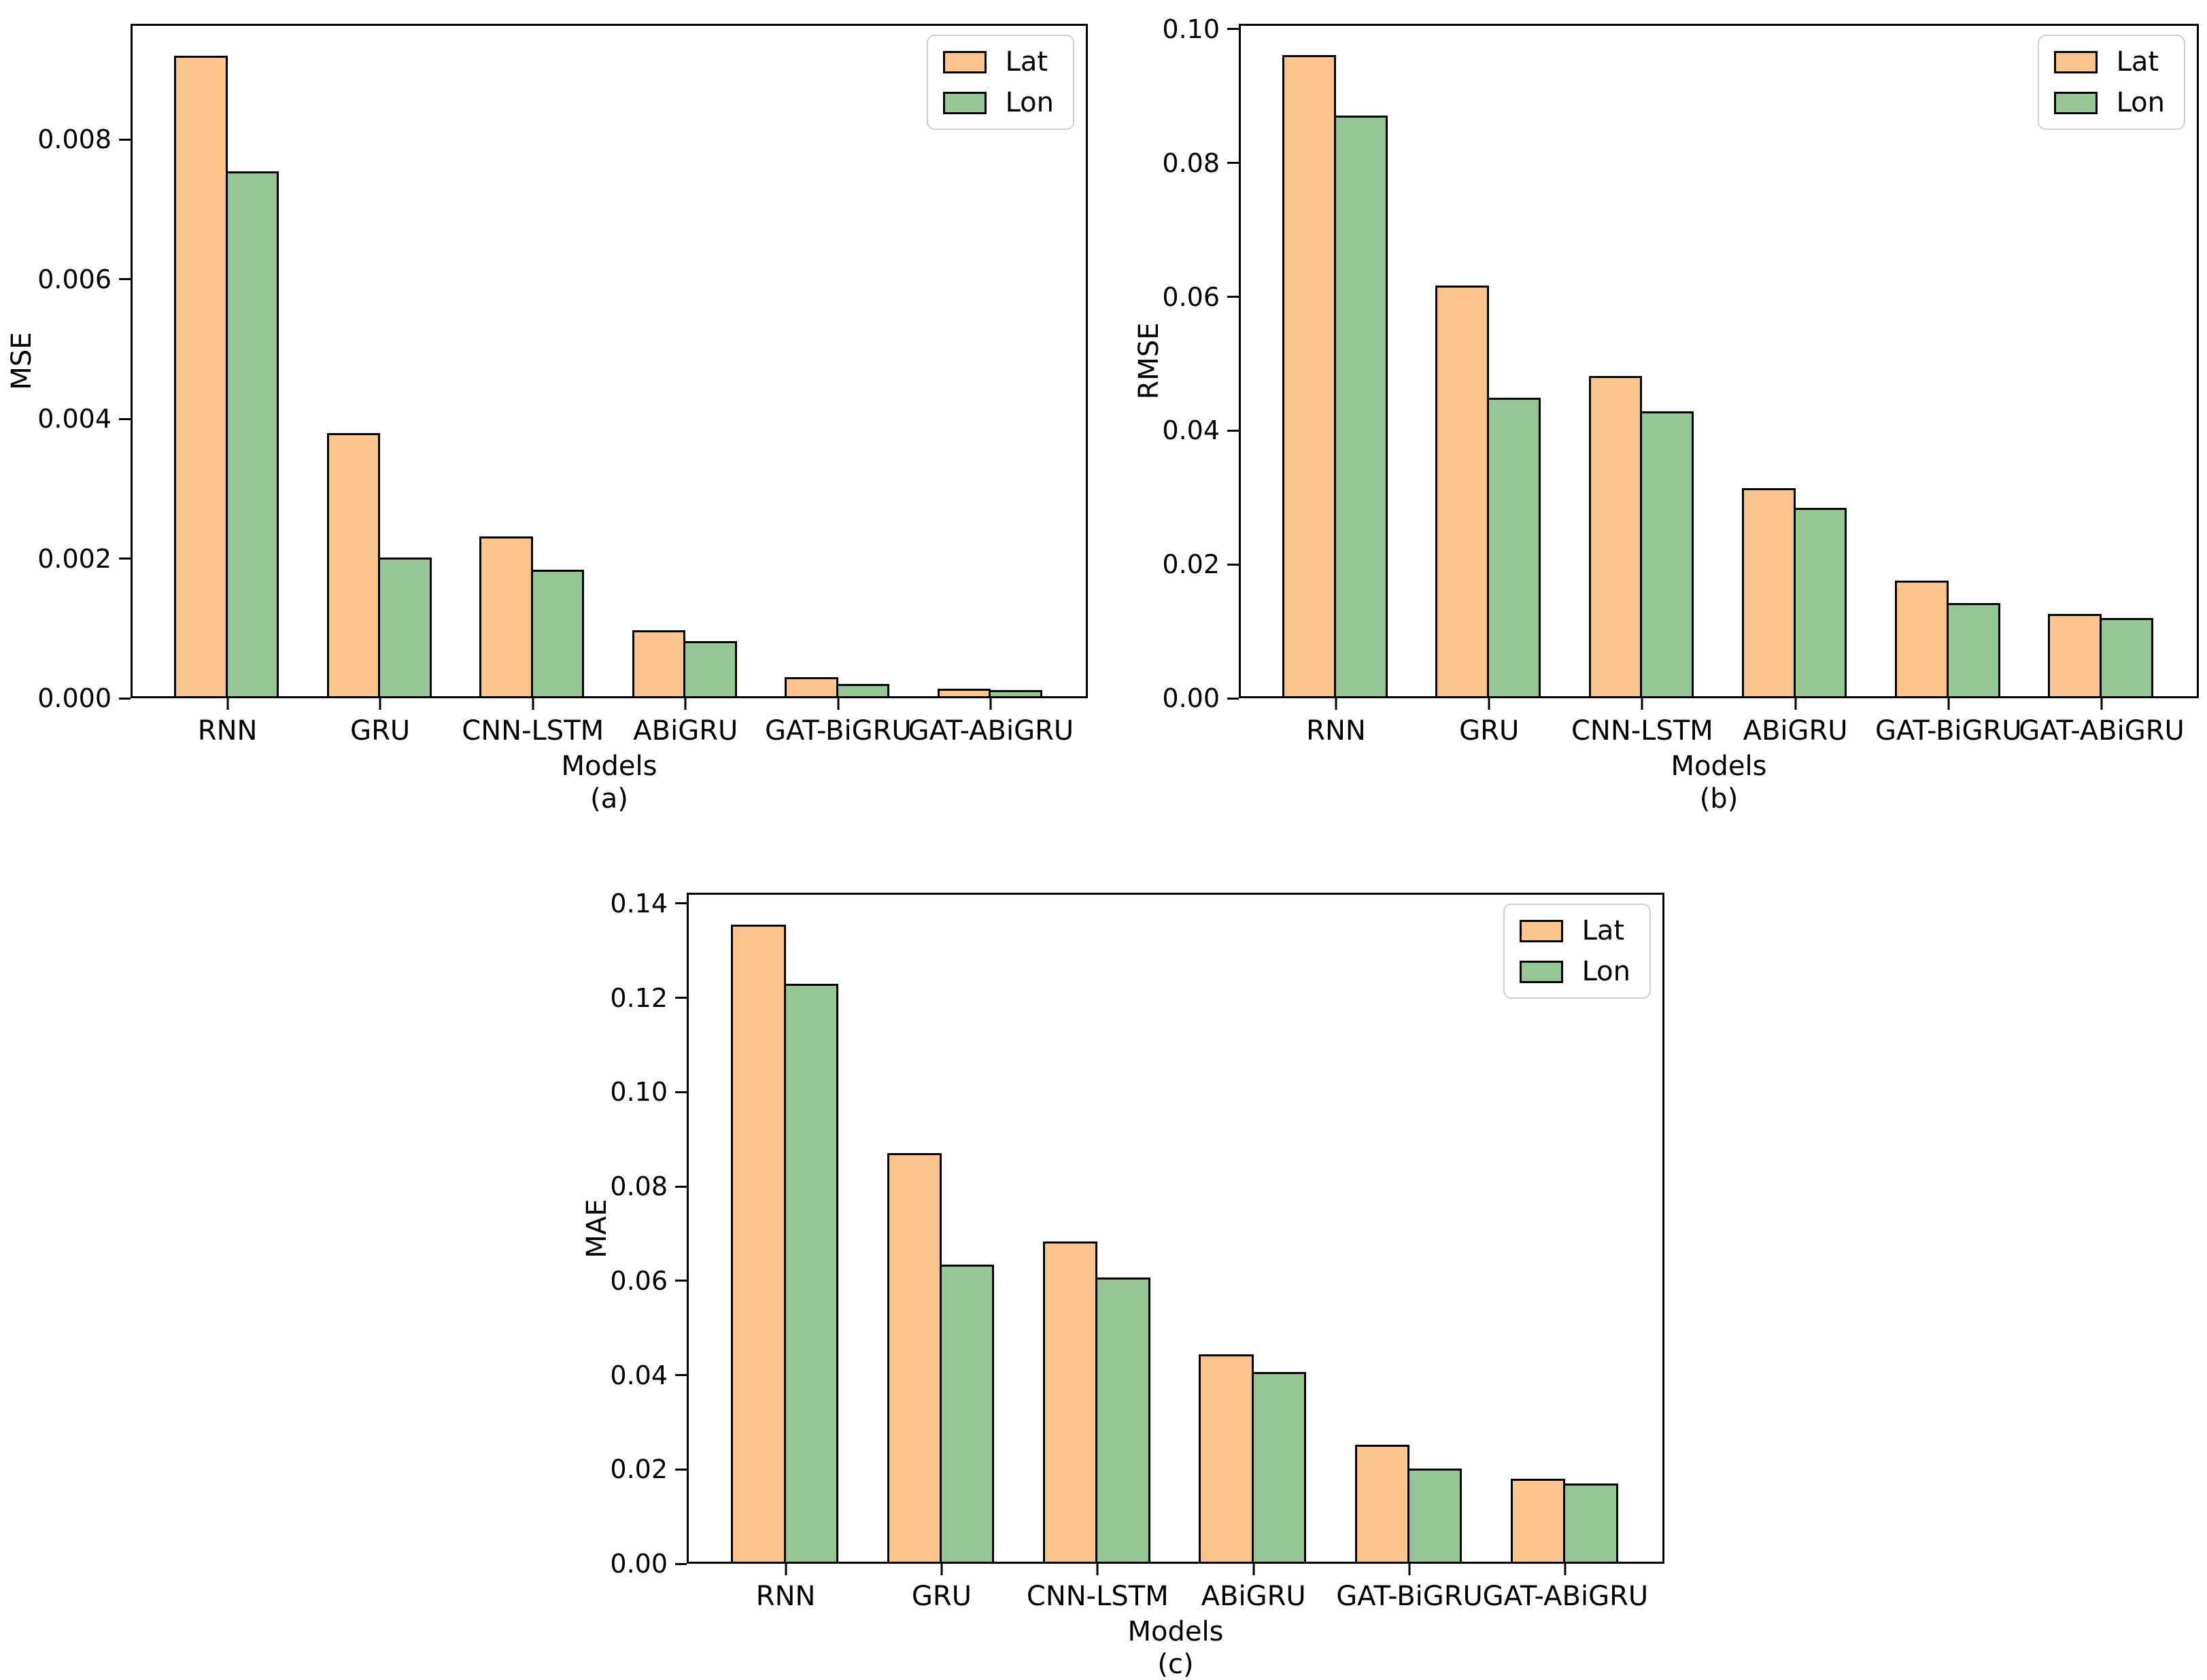 Image resolution: width=2207 pixels, height=1680 pixels. What do you see at coordinates (74, 139) in the screenshot?
I see `y-tick-label: 0.008` at bounding box center [74, 139].